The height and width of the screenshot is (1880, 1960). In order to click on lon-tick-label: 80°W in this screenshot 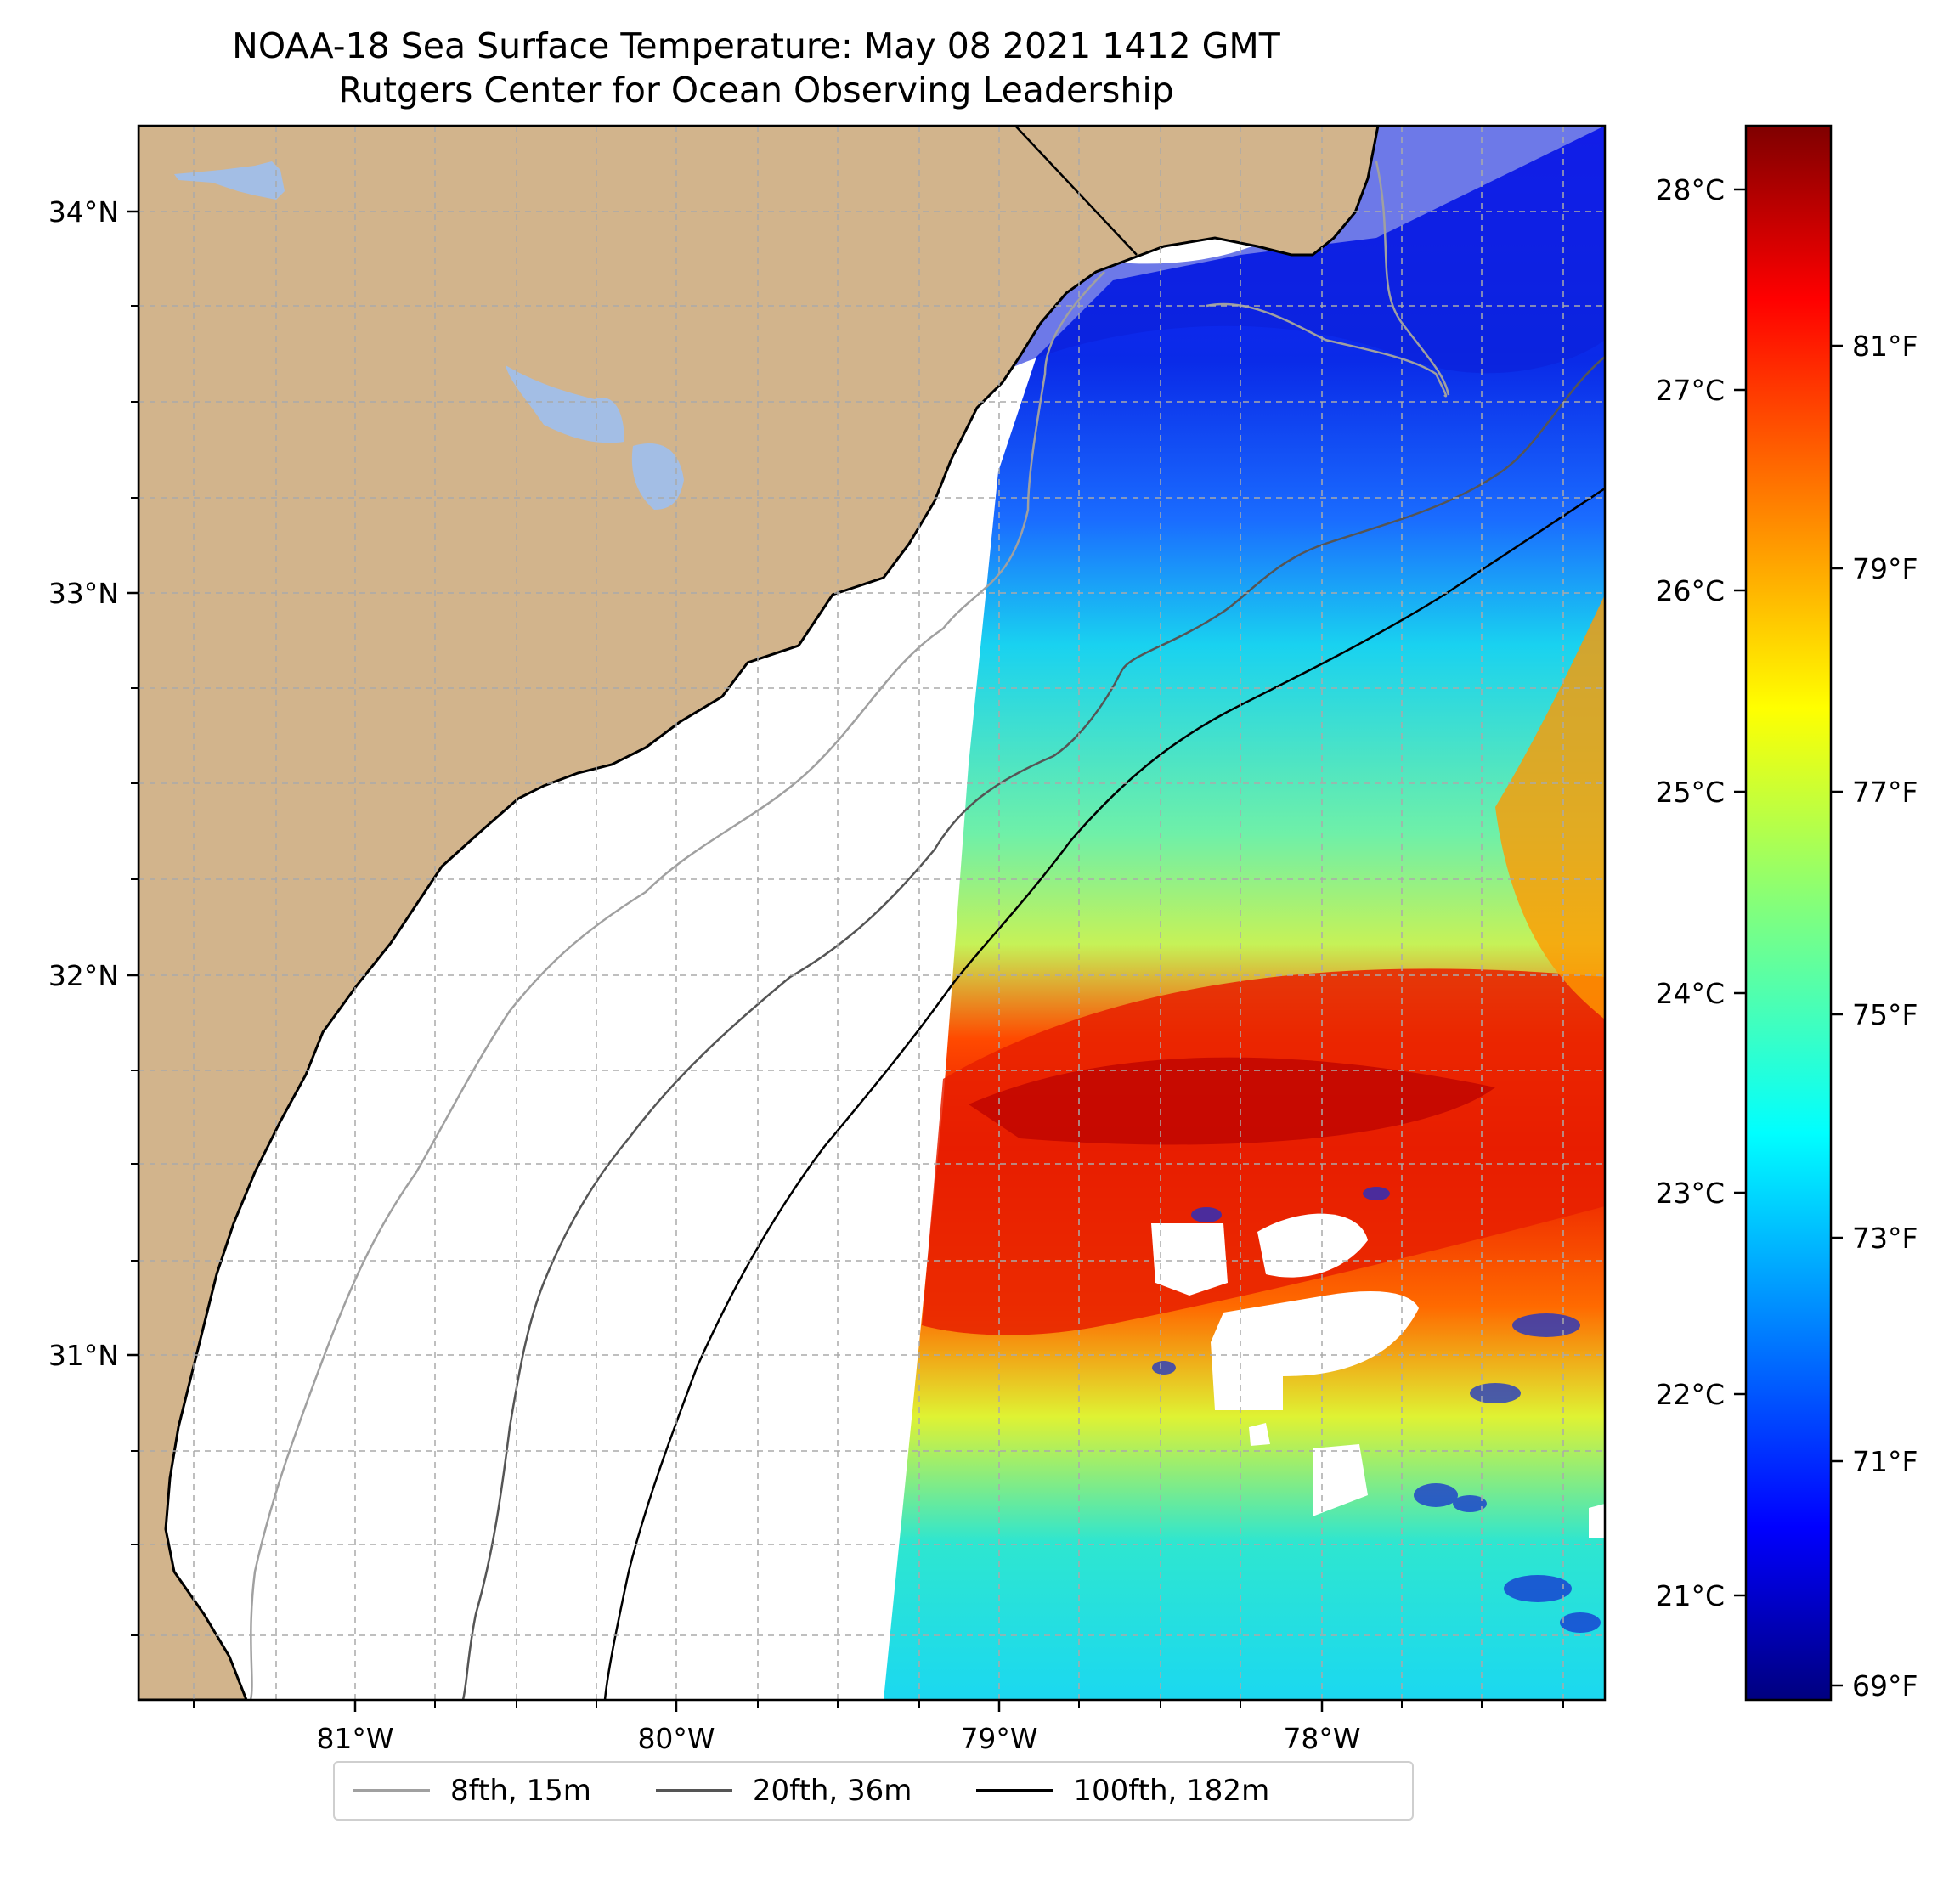, I will do `click(676, 1739)`.